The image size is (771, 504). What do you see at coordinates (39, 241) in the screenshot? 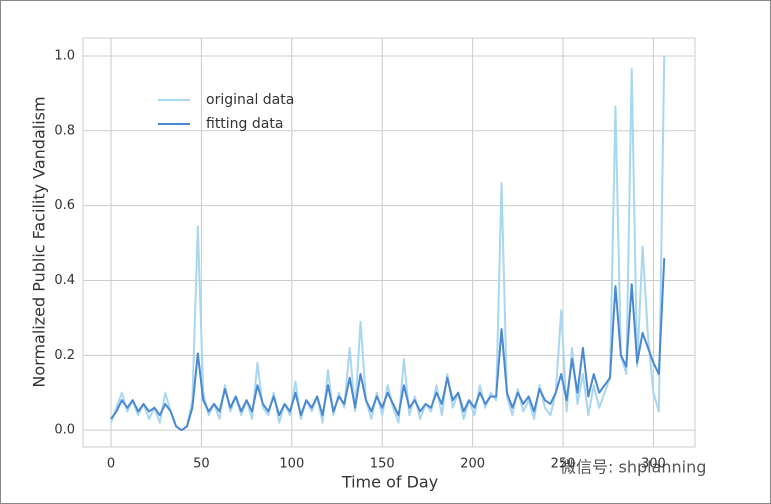
I see `y-axis-label: Normalized Public Facility Vandalism` at bounding box center [39, 241].